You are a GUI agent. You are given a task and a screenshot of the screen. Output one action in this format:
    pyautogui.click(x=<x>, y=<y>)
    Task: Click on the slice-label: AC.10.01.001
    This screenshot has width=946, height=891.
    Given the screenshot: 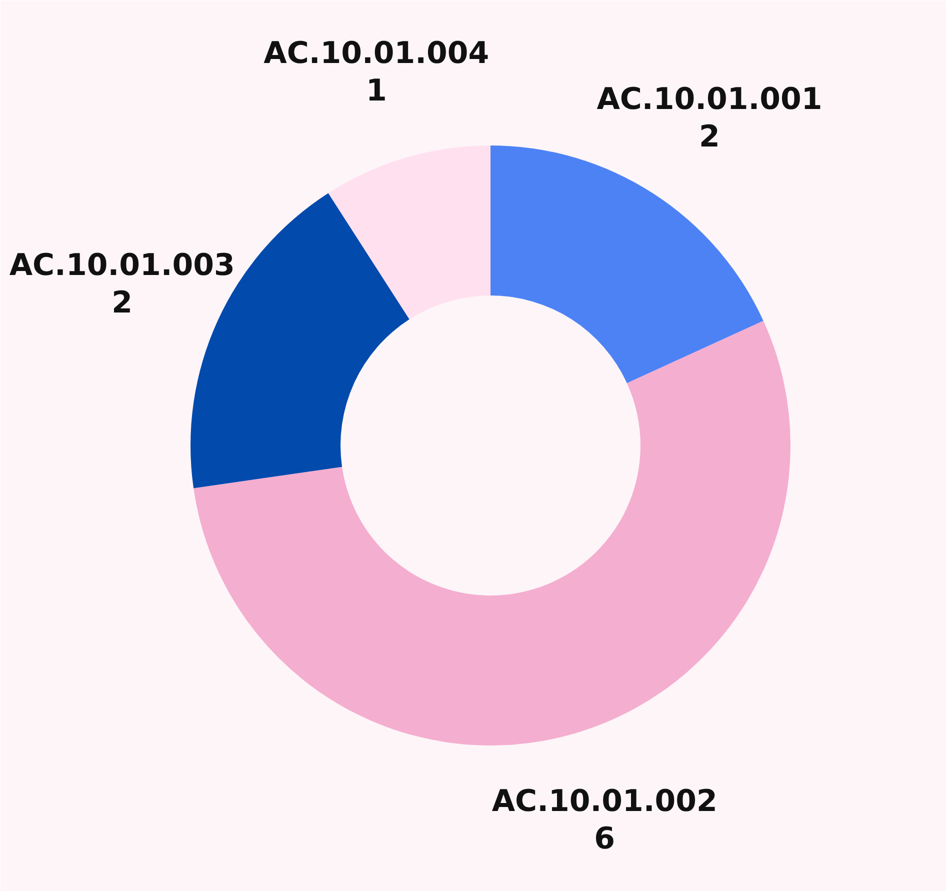 What is the action you would take?
    pyautogui.click(x=709, y=99)
    